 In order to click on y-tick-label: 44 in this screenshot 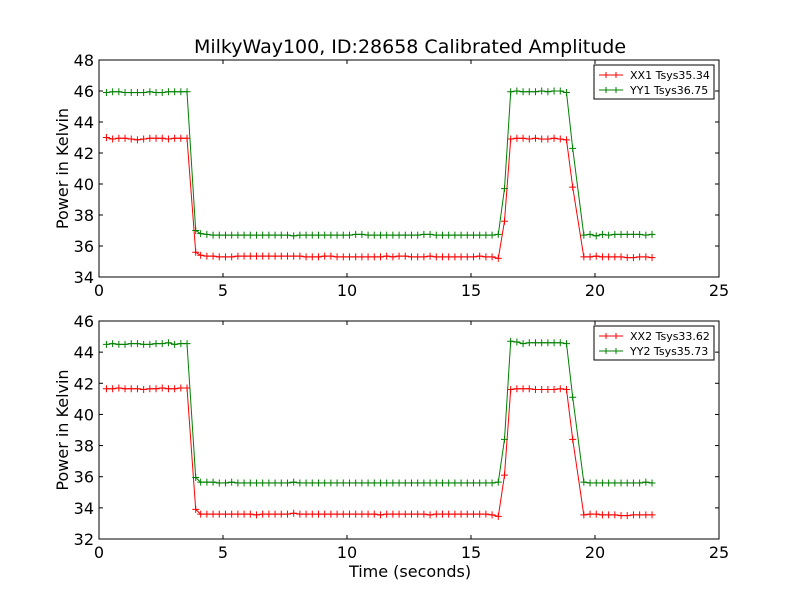, I will do `click(84, 352)`.